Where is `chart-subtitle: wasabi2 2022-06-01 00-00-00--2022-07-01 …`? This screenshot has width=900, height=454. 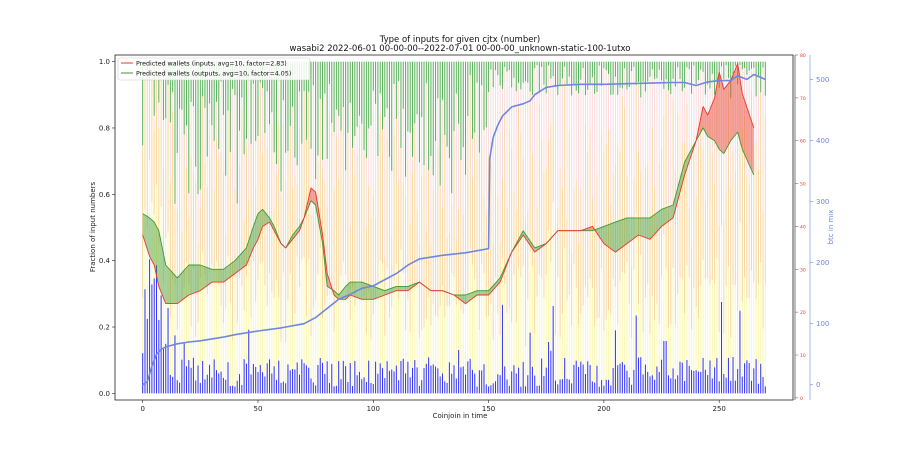
chart-subtitle: wasabi2 2022-06-01 00-00-00--2022-07-01 … is located at coordinates (460, 49).